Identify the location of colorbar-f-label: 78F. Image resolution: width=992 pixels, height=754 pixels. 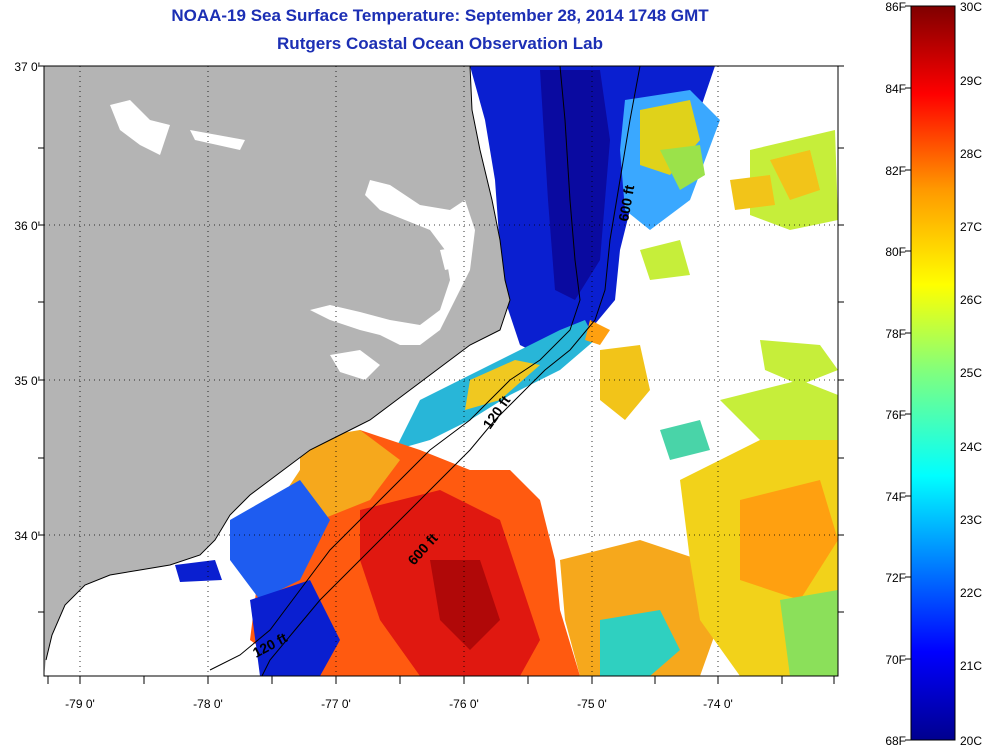
(895, 334).